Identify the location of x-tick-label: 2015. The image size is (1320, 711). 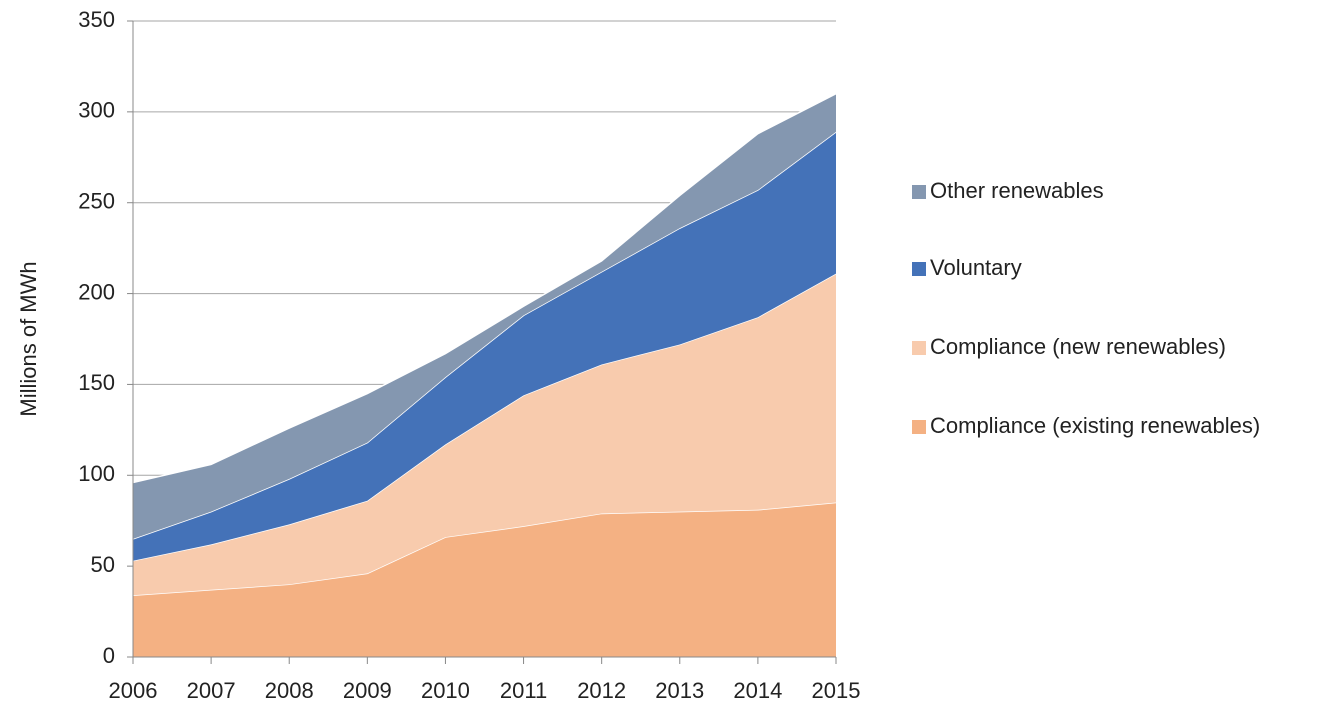
(836, 690).